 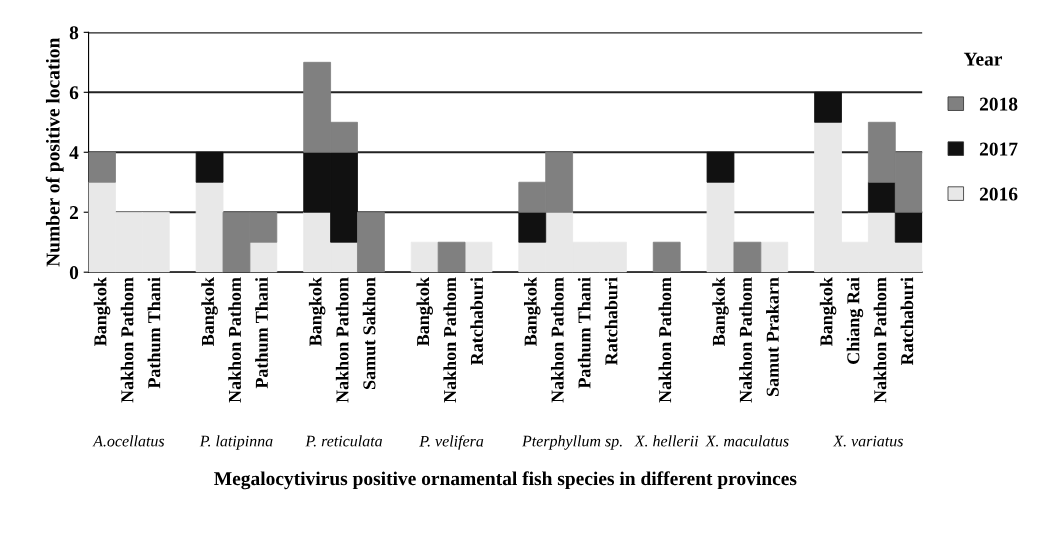 What do you see at coordinates (128, 441) in the screenshot?
I see `text: A.ocellatus` at bounding box center [128, 441].